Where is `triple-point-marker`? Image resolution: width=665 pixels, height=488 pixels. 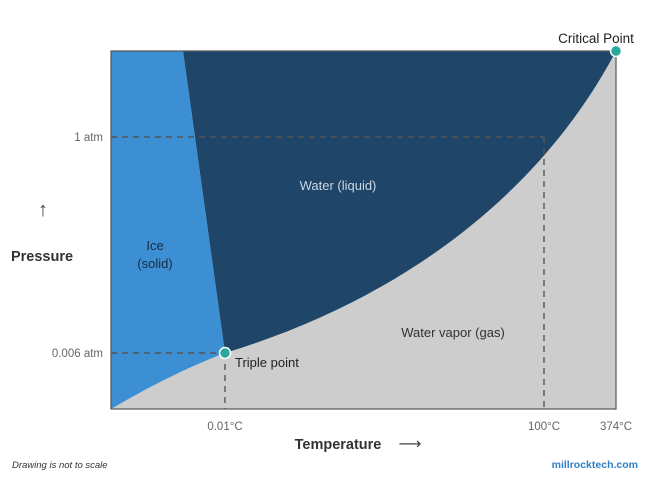
triple-point-marker is located at coordinates (225, 353).